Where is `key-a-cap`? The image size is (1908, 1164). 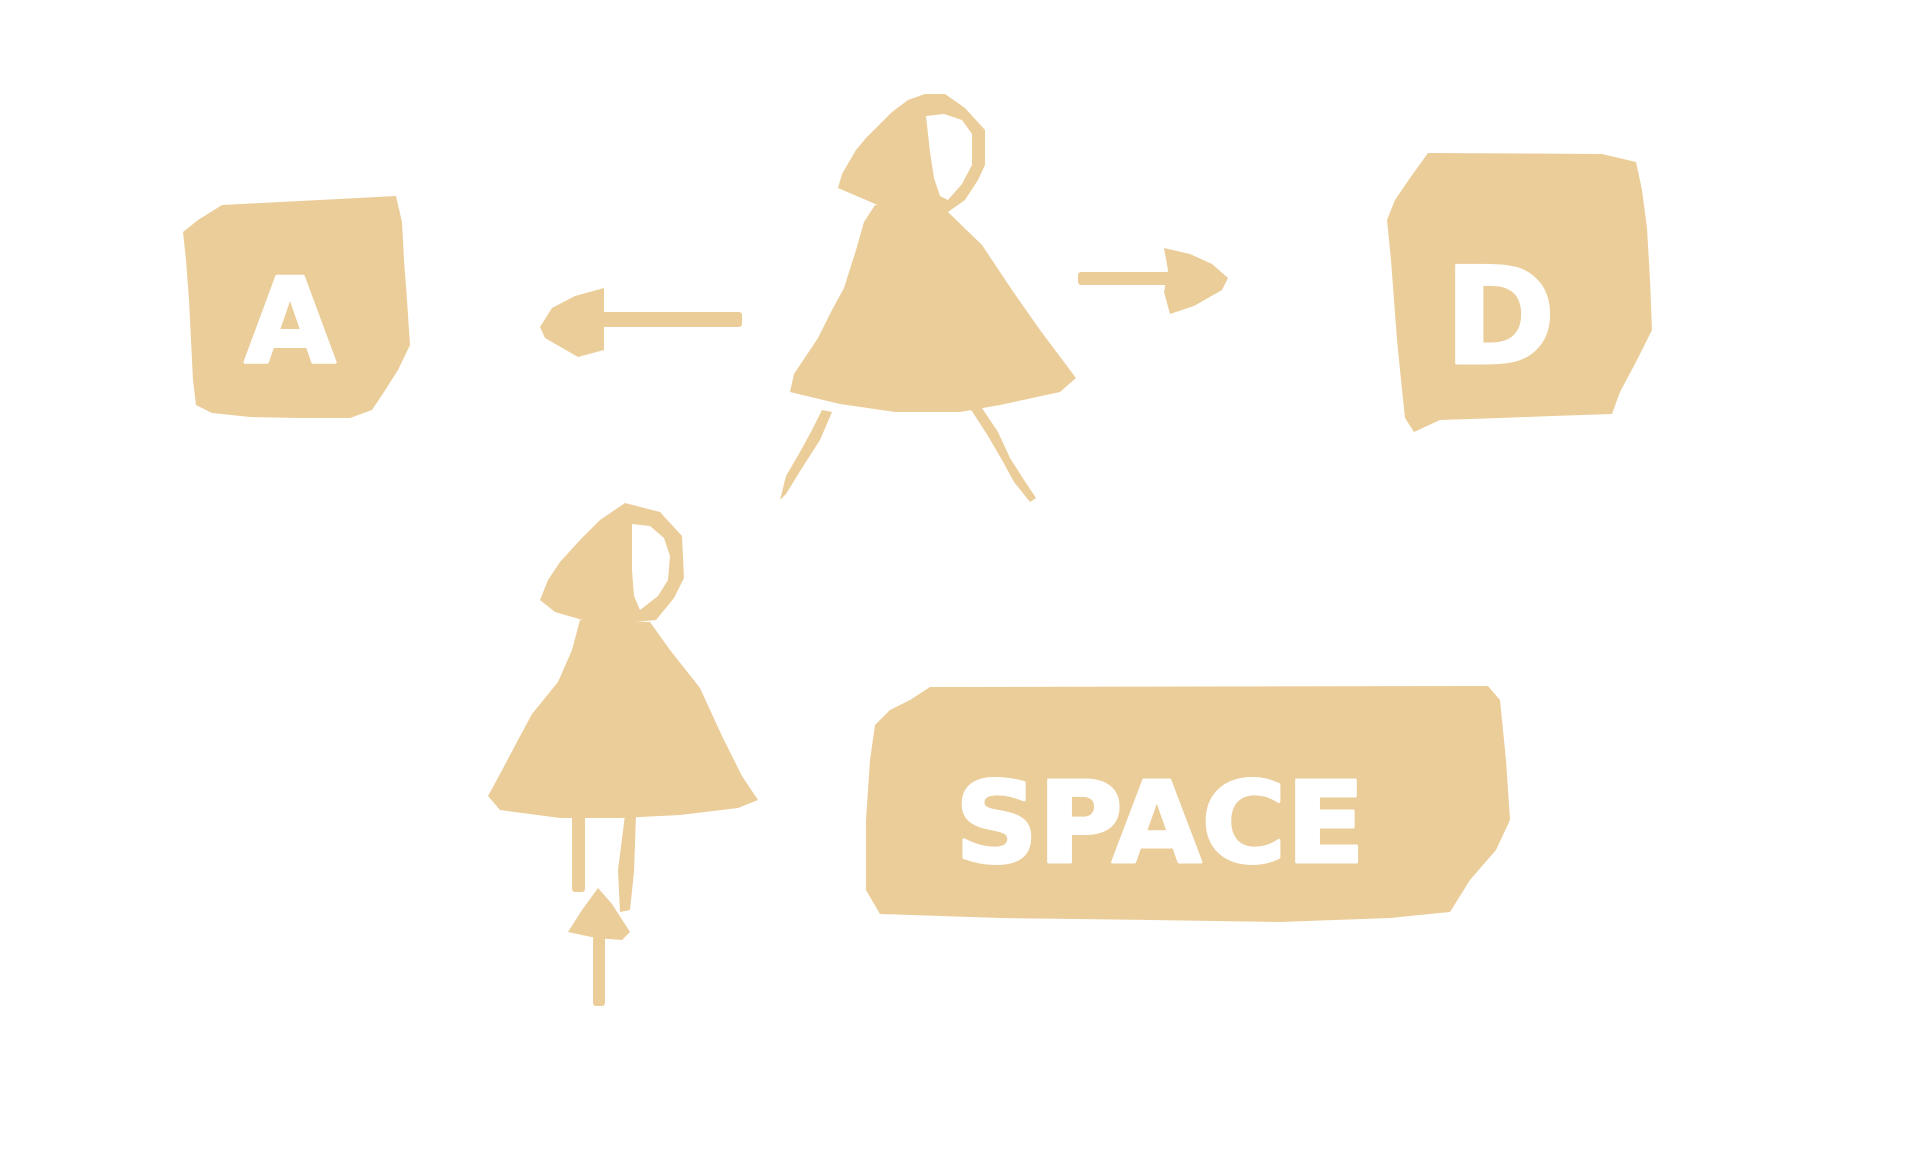 key-a-cap is located at coordinates (296, 307).